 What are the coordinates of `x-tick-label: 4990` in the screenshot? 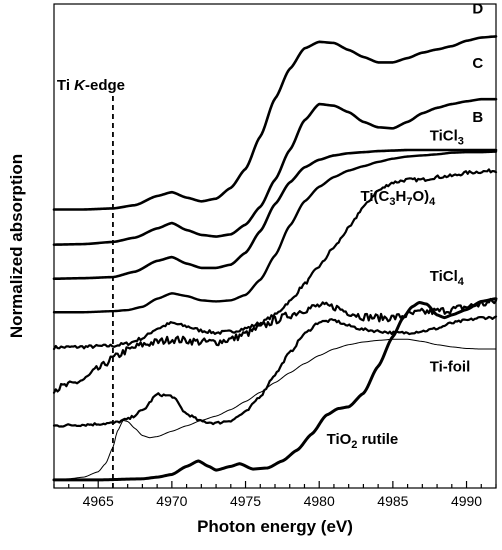 It's located at (466, 501).